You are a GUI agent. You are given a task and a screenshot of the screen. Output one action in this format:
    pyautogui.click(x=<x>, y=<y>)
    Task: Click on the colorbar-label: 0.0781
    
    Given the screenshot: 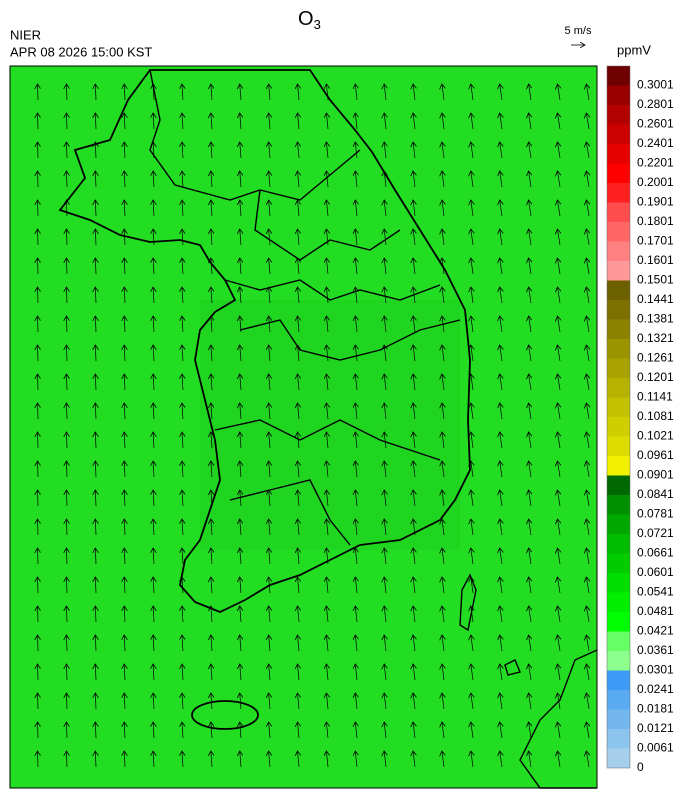 What is the action you would take?
    pyautogui.click(x=655, y=514)
    